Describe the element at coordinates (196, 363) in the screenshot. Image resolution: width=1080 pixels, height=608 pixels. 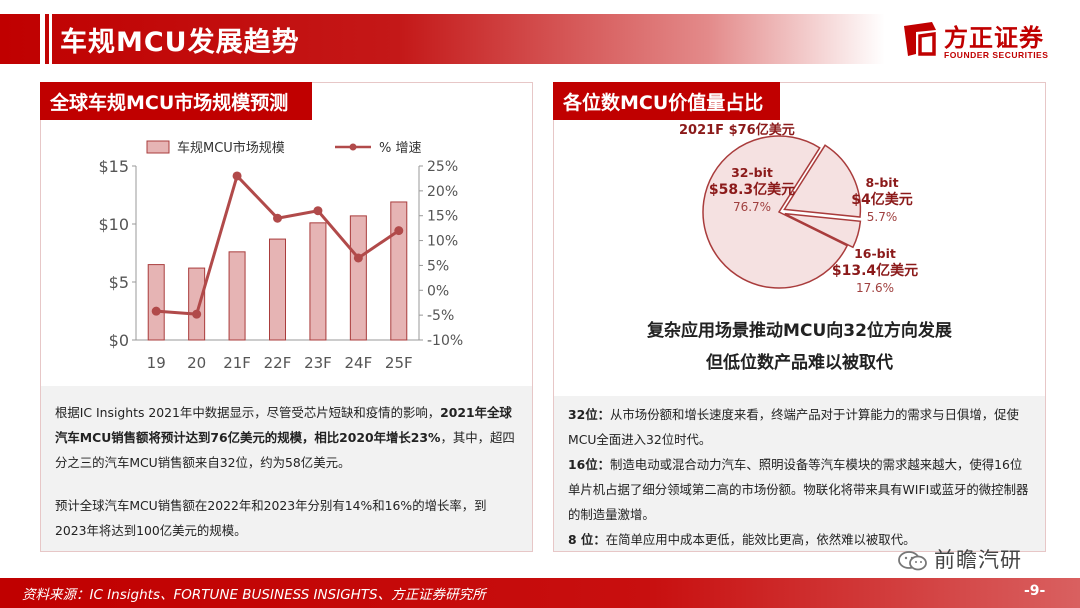
I see `x-tick-label: 20` at that location.